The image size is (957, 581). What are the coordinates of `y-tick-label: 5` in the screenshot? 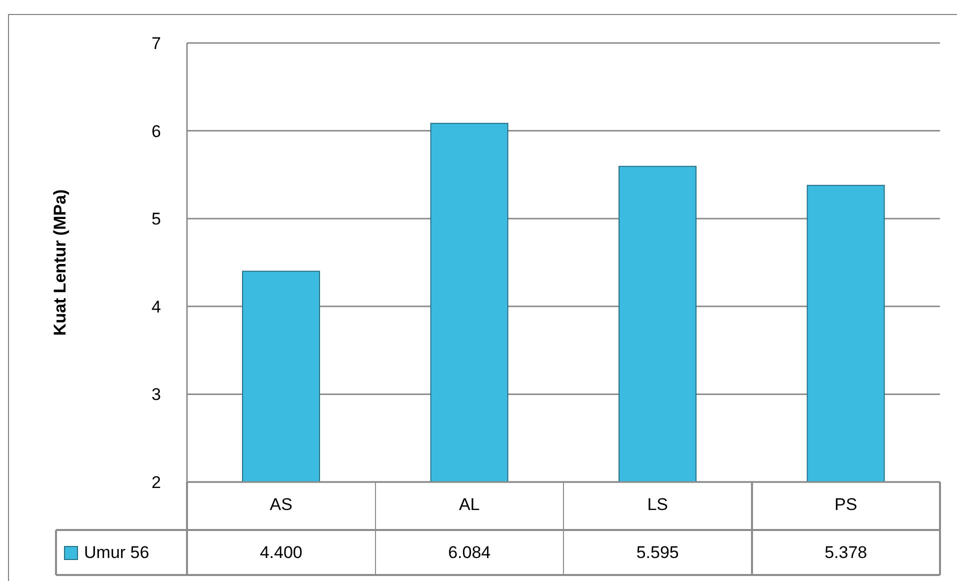 It's located at (156, 219).